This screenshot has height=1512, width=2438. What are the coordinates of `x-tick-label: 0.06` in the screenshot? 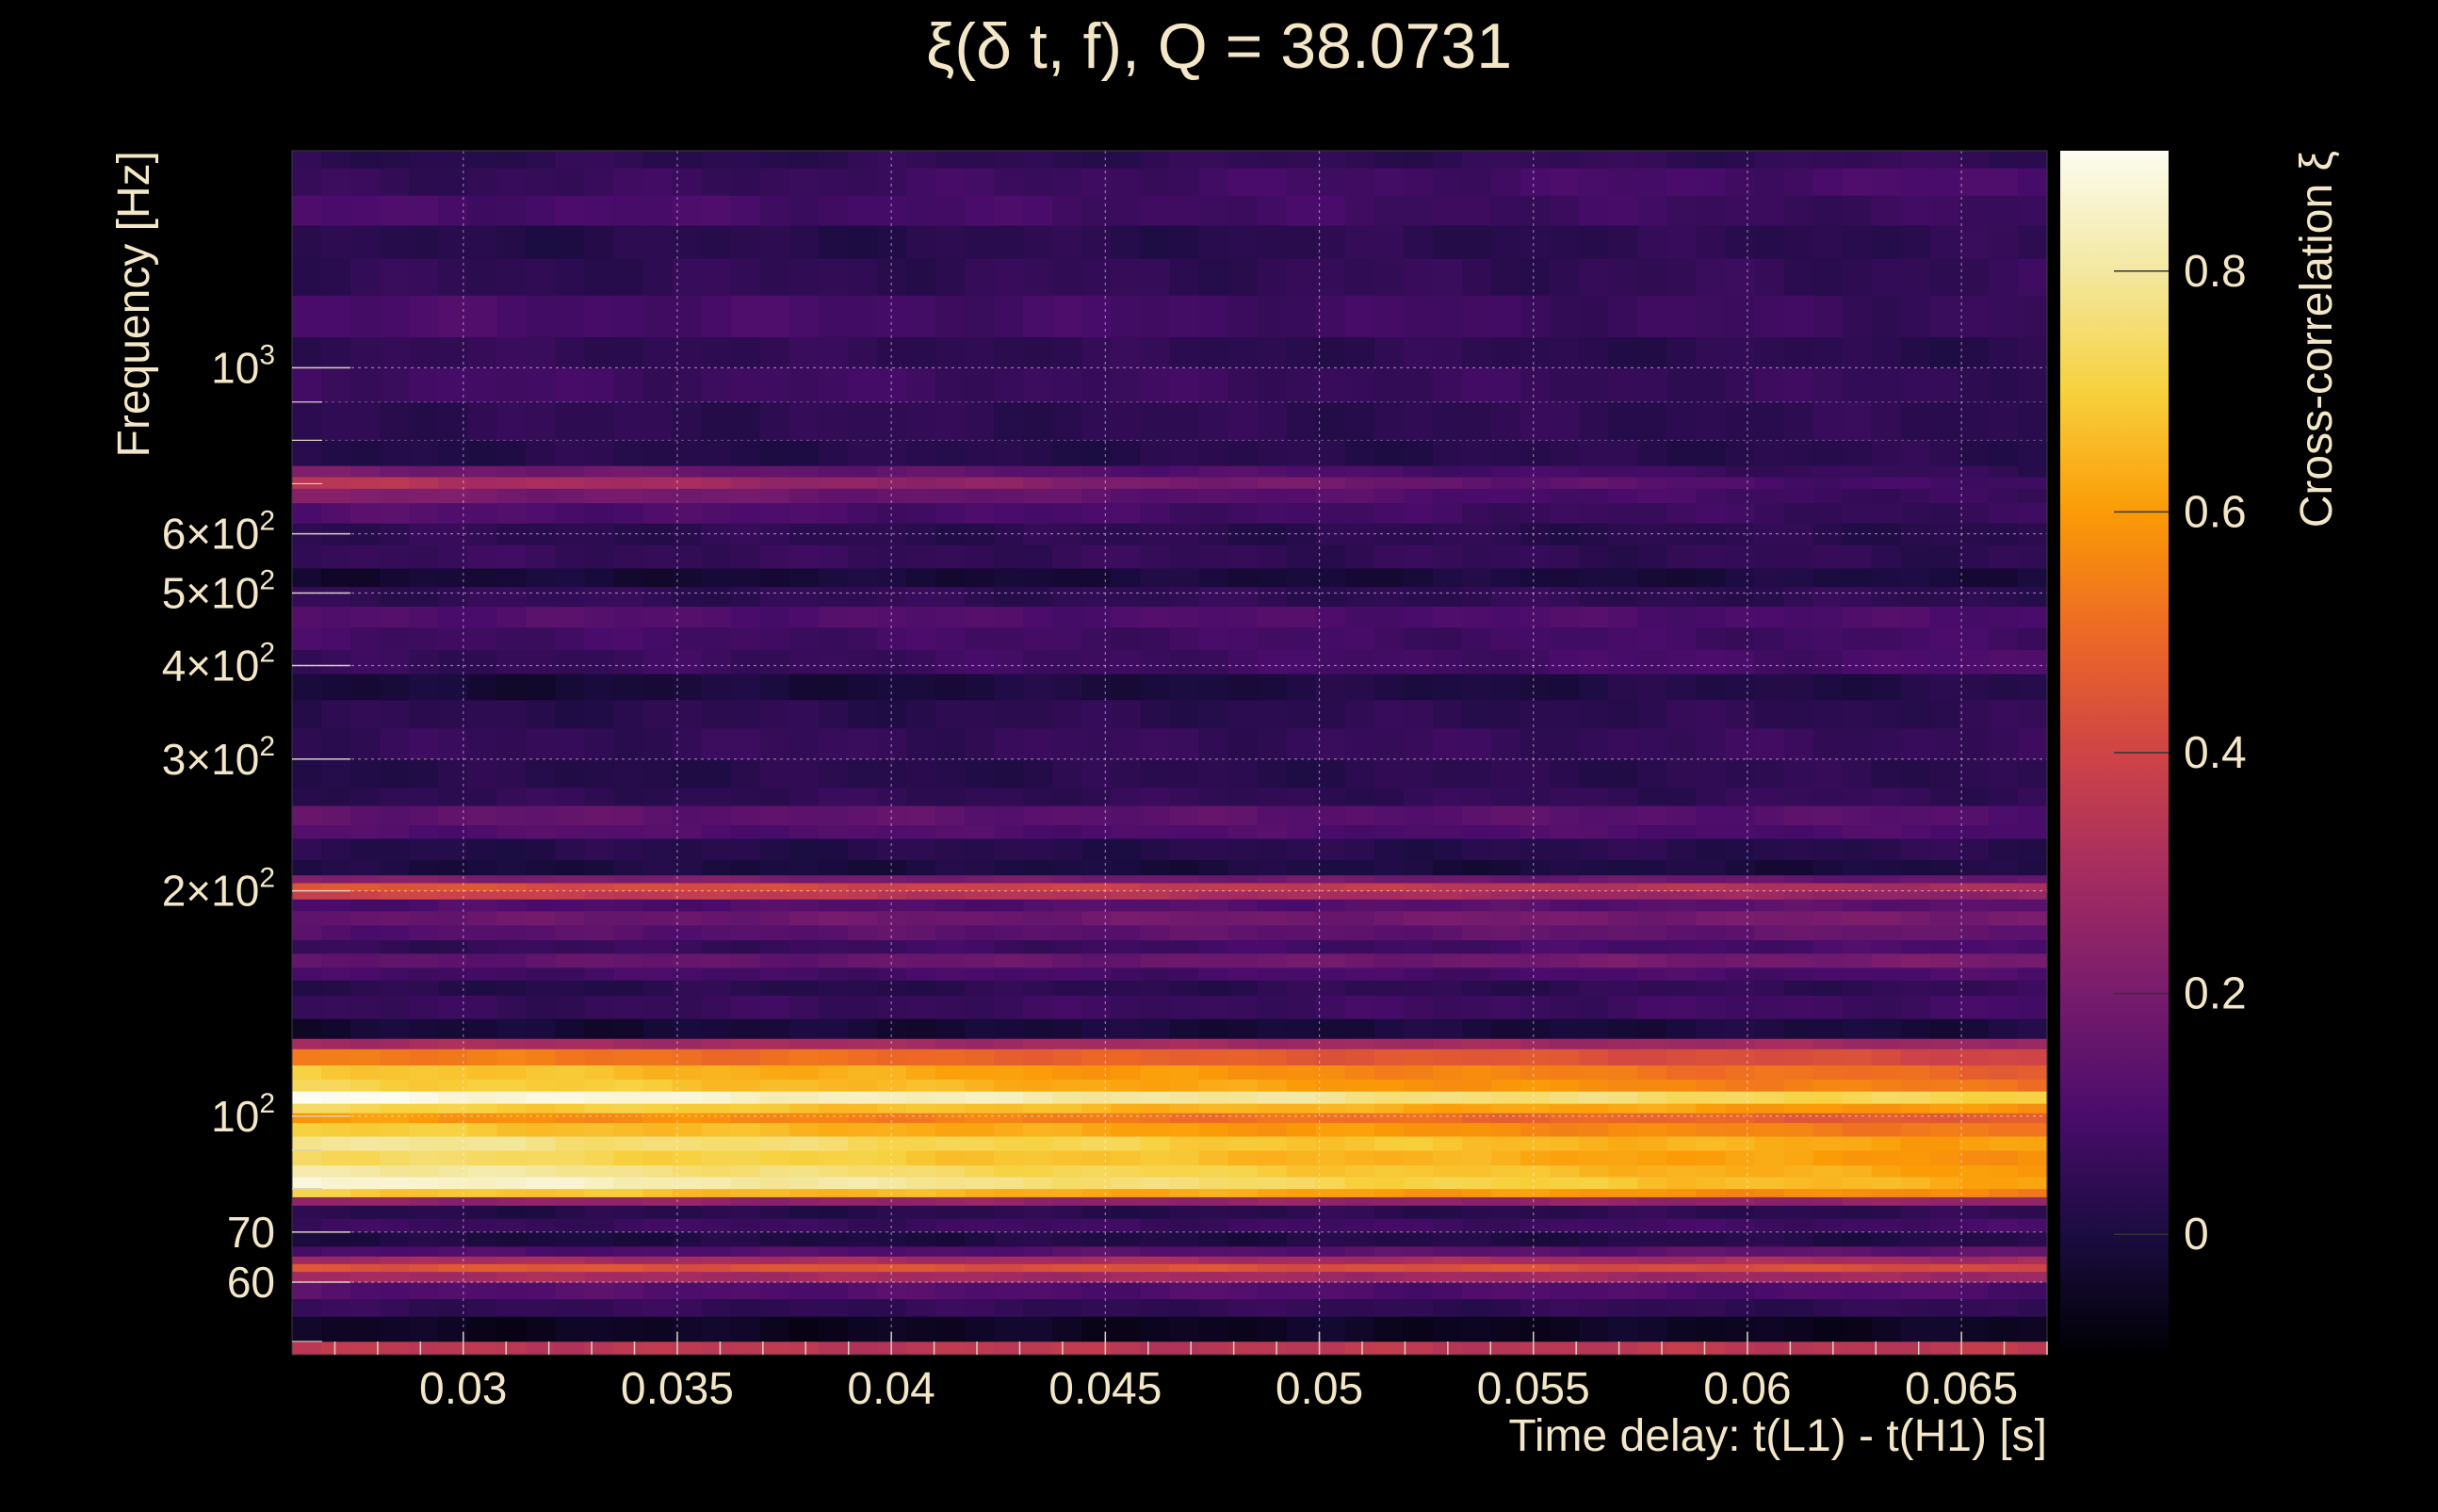 It's located at (1747, 1389).